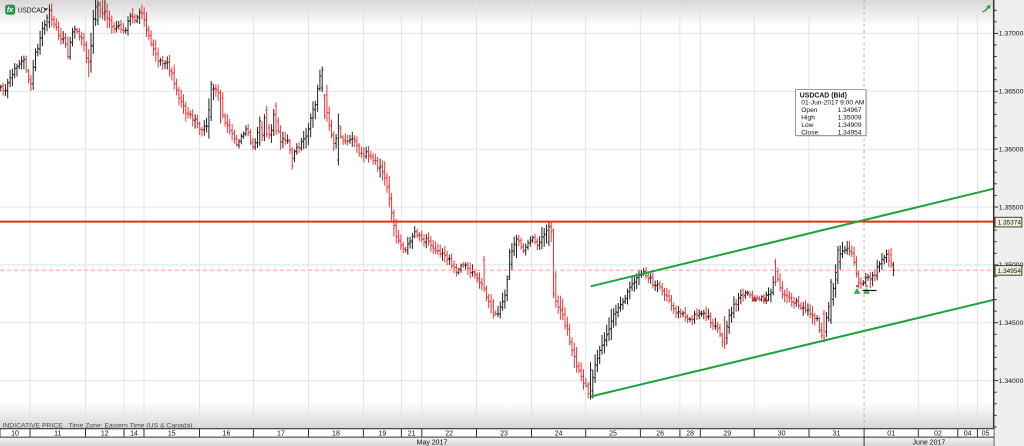 This screenshot has width=1024, height=446. Describe the element at coordinates (823, 95) in the screenshot. I see `svg-text: USDCAD (Bid)` at that location.